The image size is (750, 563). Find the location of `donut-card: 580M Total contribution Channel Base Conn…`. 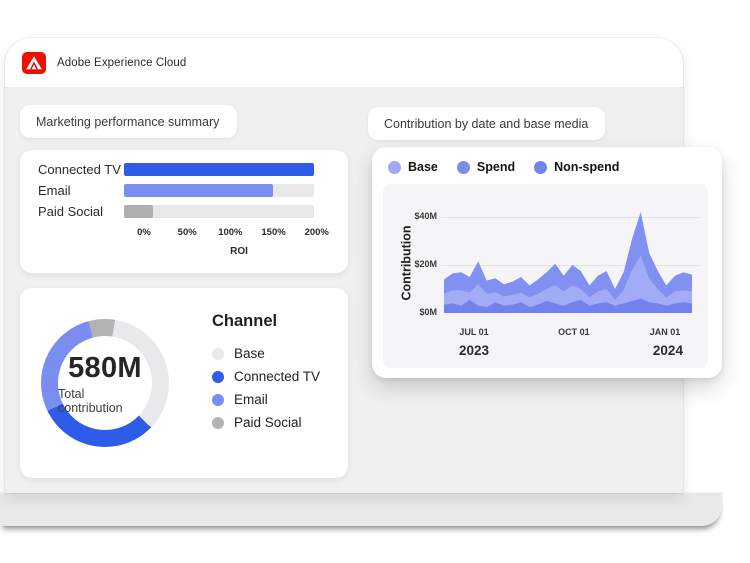

donut-card: 580M Total contribution Channel Base Conn… is located at coordinates (184, 383).